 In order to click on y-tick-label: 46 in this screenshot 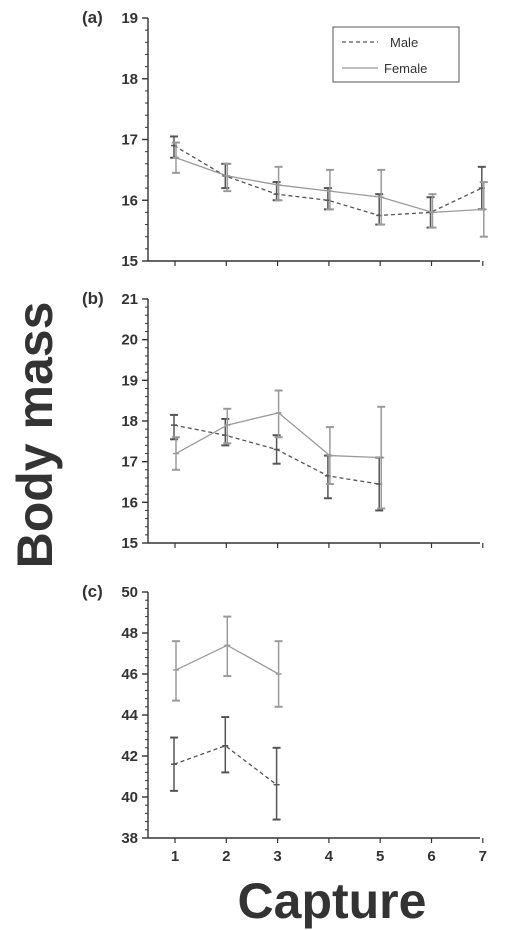, I will do `click(129, 674)`.